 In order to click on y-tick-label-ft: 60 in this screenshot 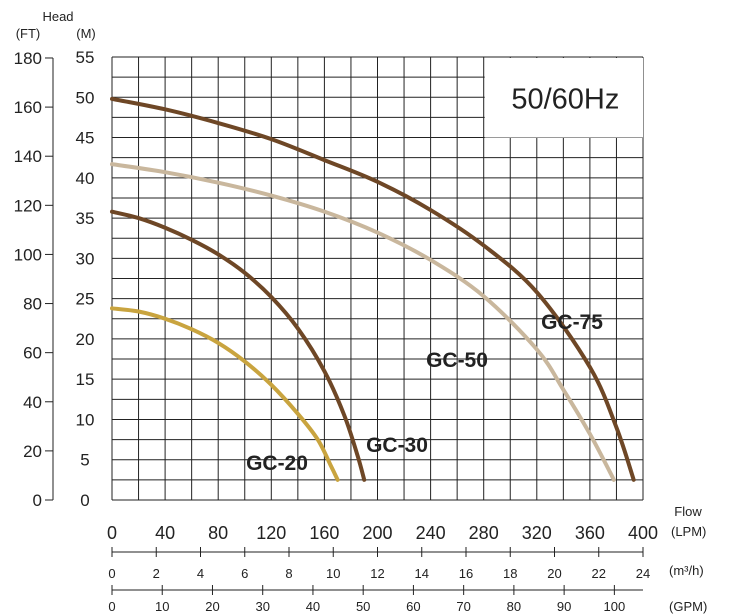, I will do `click(32, 353)`.